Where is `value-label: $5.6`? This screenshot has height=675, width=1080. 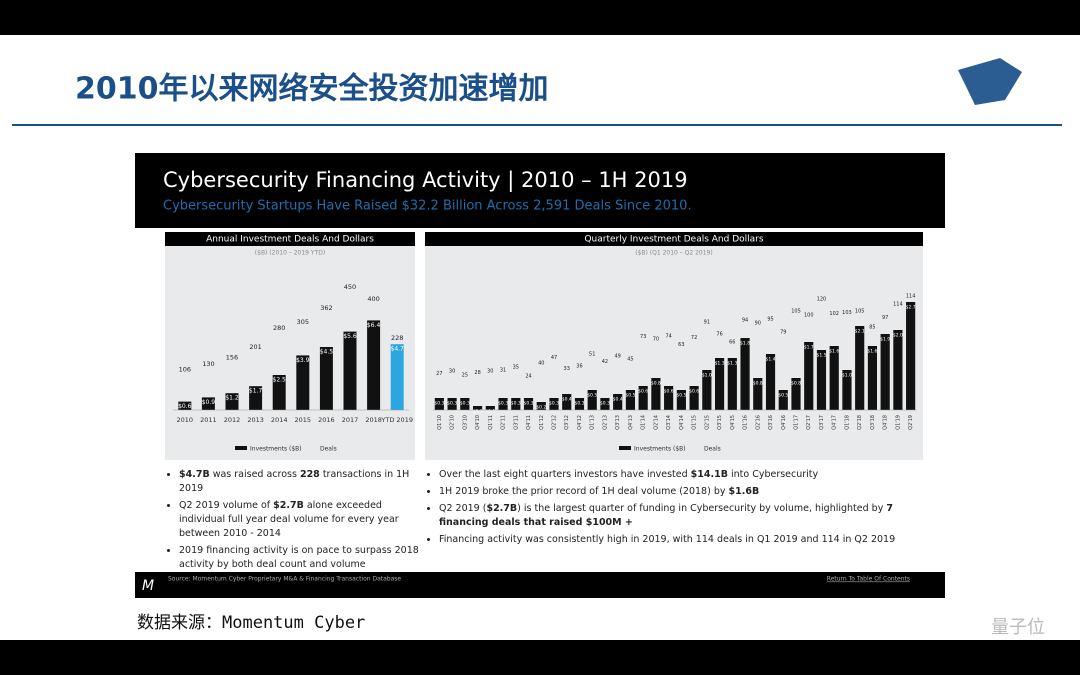 value-label: $5.6 is located at coordinates (350, 336).